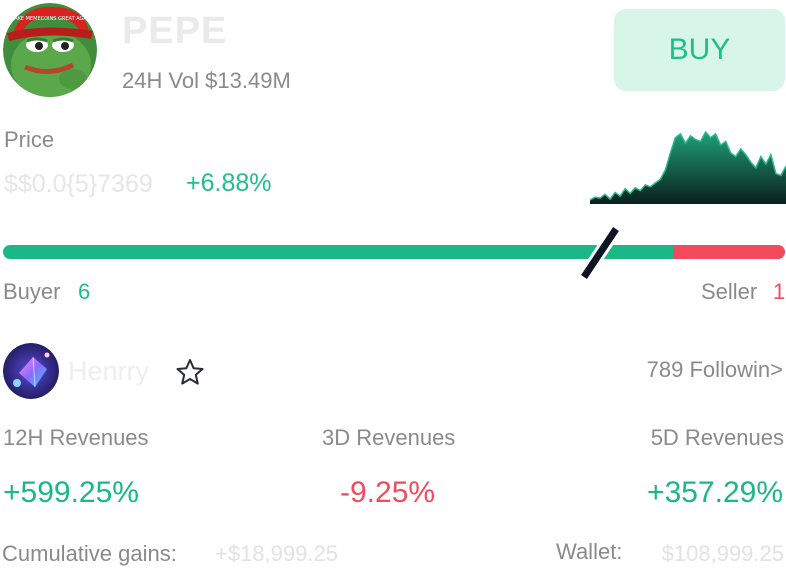  Describe the element at coordinates (714, 369) in the screenshot. I see `following-link: 789 Followin>` at that location.